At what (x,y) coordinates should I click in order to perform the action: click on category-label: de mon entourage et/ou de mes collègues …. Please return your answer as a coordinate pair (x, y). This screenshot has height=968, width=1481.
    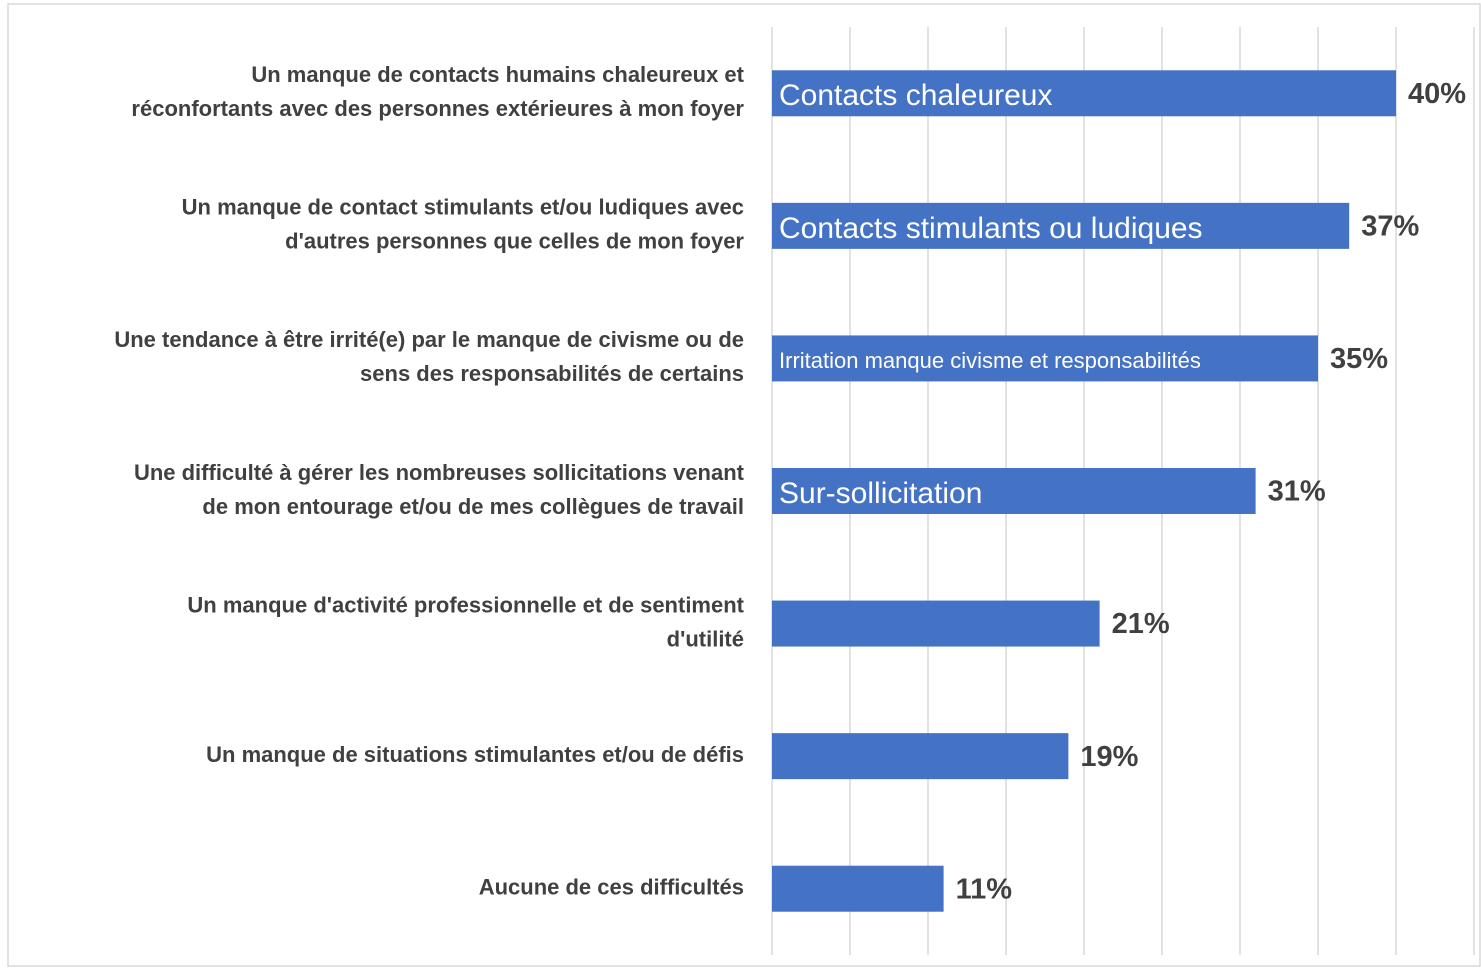
    Looking at the image, I should click on (473, 506).